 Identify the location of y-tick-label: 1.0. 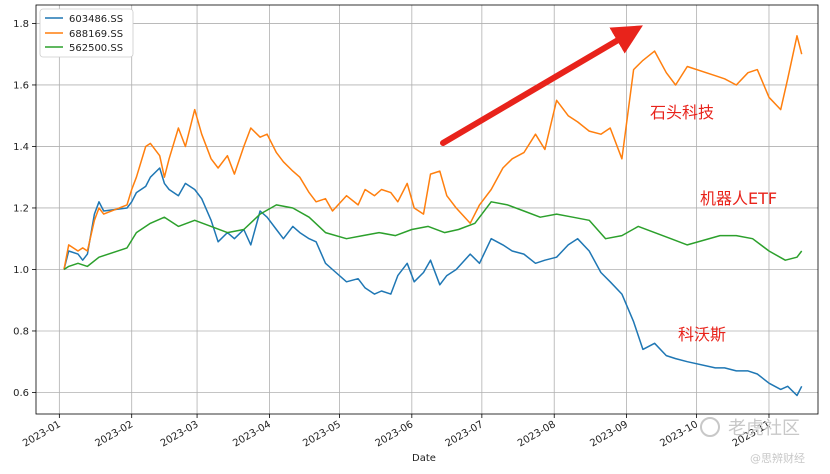
(21, 270).